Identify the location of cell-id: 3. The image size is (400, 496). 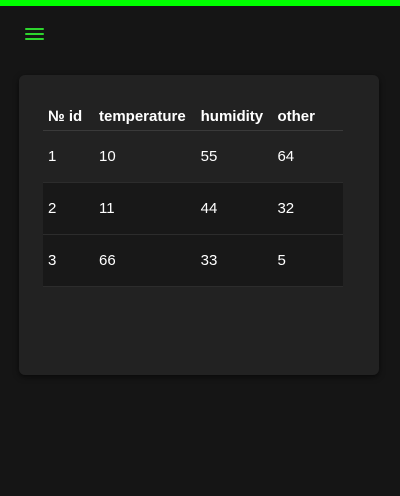
(68, 260).